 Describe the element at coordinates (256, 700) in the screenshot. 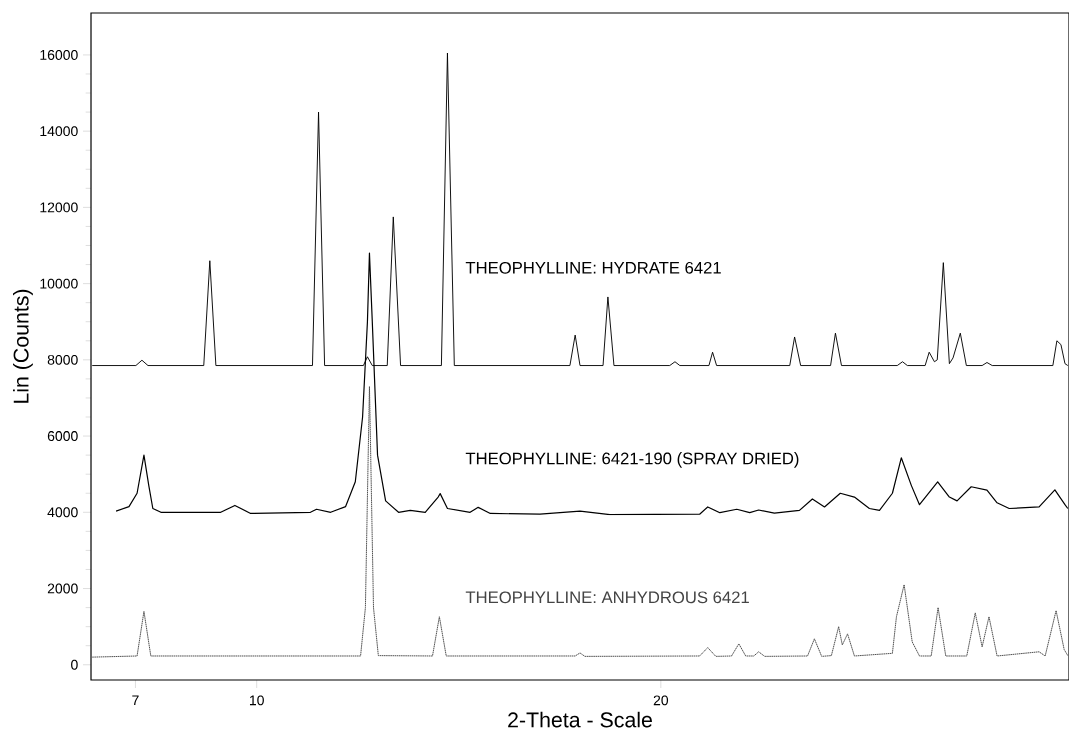

I see `x-tick-label: 10` at that location.